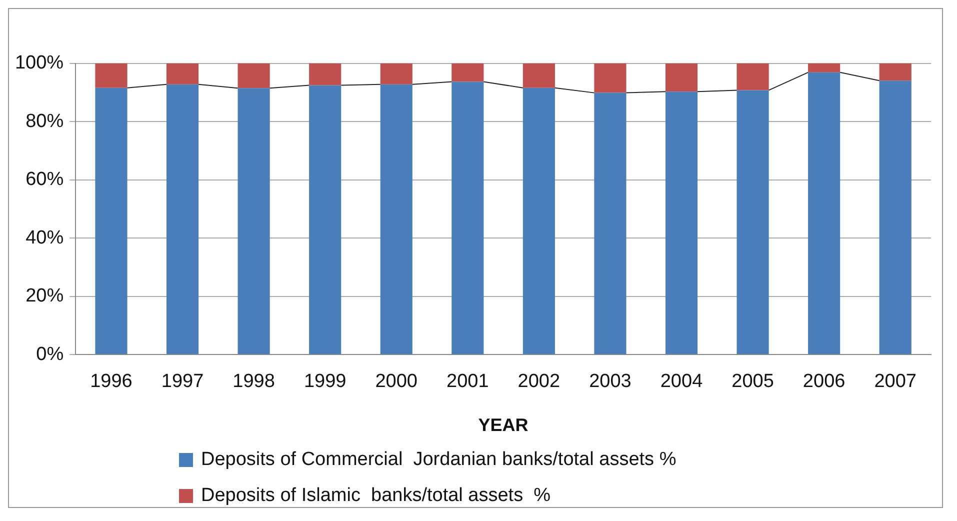 This screenshot has height=521, width=957. I want to click on legend-label: Deposits of Islamic banks/total assets %, so click(376, 496).